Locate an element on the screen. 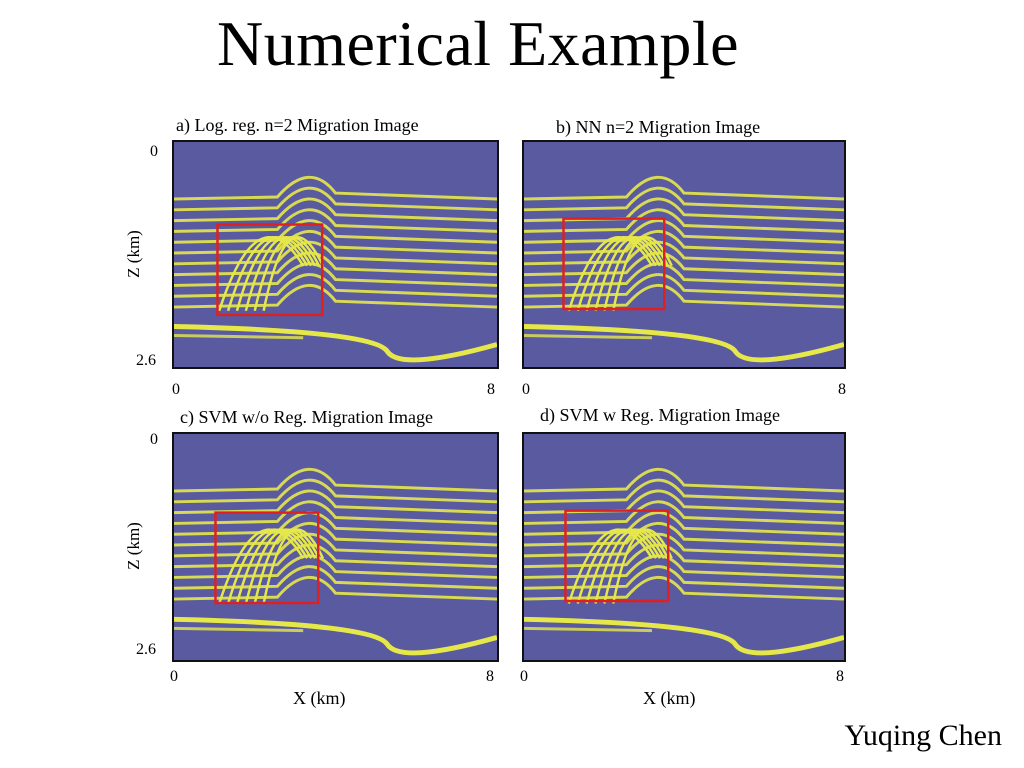  panel-c-migration-image is located at coordinates (335, 547).